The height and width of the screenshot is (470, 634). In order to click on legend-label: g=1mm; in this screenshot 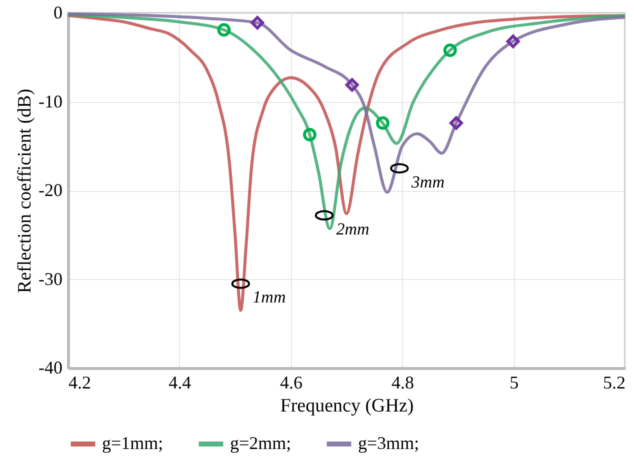, I will do `click(133, 443)`.